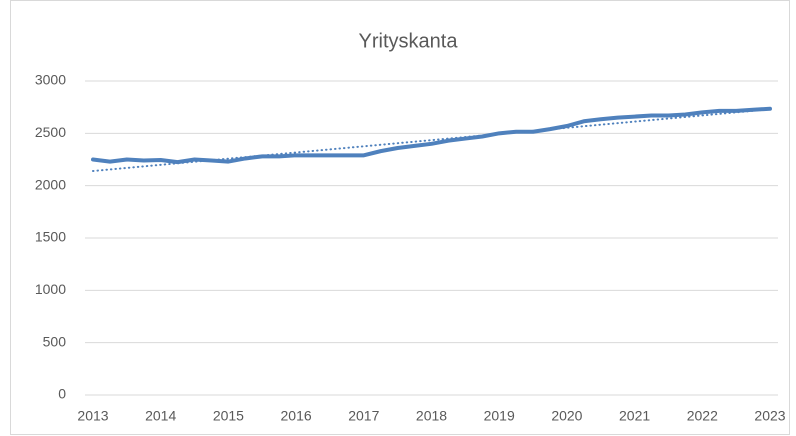 This screenshot has width=796, height=436. What do you see at coordinates (409, 41) in the screenshot?
I see `chart-title: Yrityskanta` at bounding box center [409, 41].